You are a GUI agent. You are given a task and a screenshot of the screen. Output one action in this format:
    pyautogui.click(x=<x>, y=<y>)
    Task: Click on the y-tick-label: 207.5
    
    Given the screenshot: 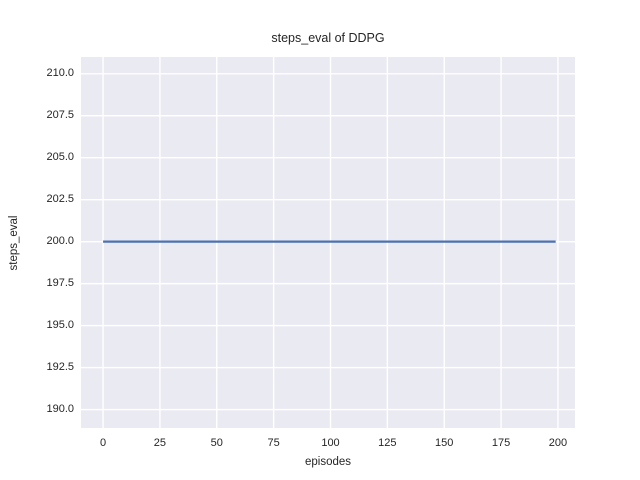 What is the action you would take?
    pyautogui.click(x=60, y=115)
    